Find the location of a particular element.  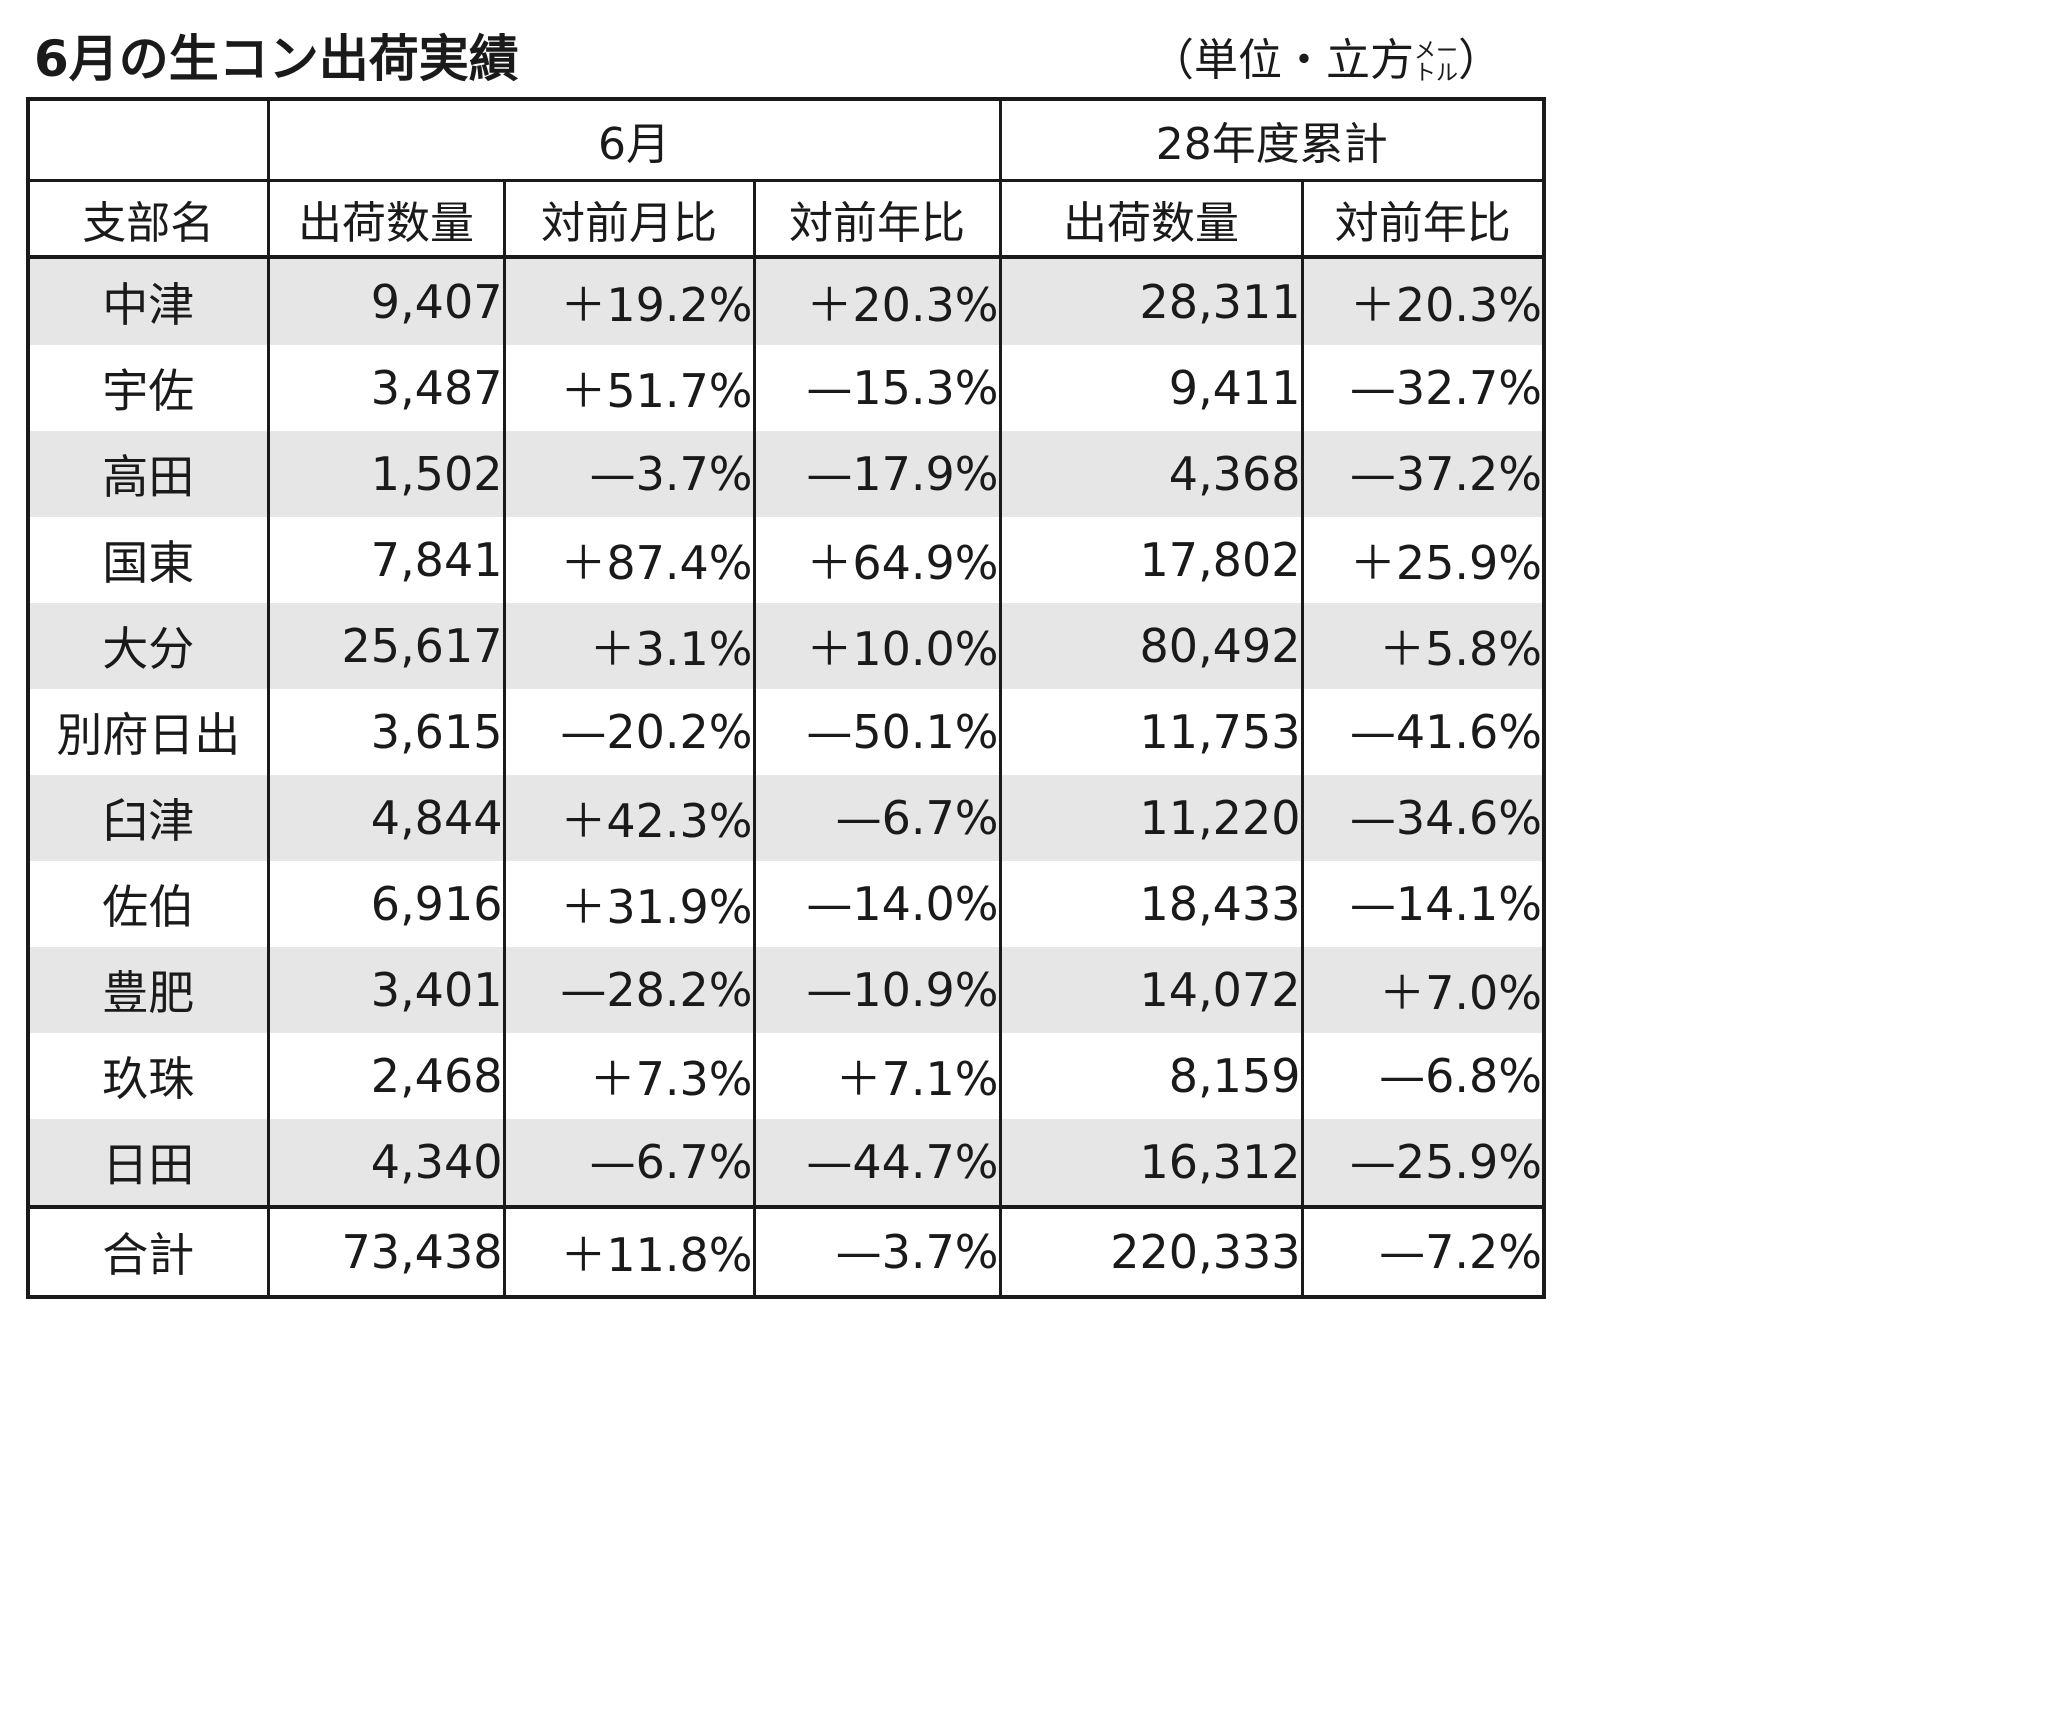

cumulative-quantity-cell: 9,411 is located at coordinates (1151, 388).